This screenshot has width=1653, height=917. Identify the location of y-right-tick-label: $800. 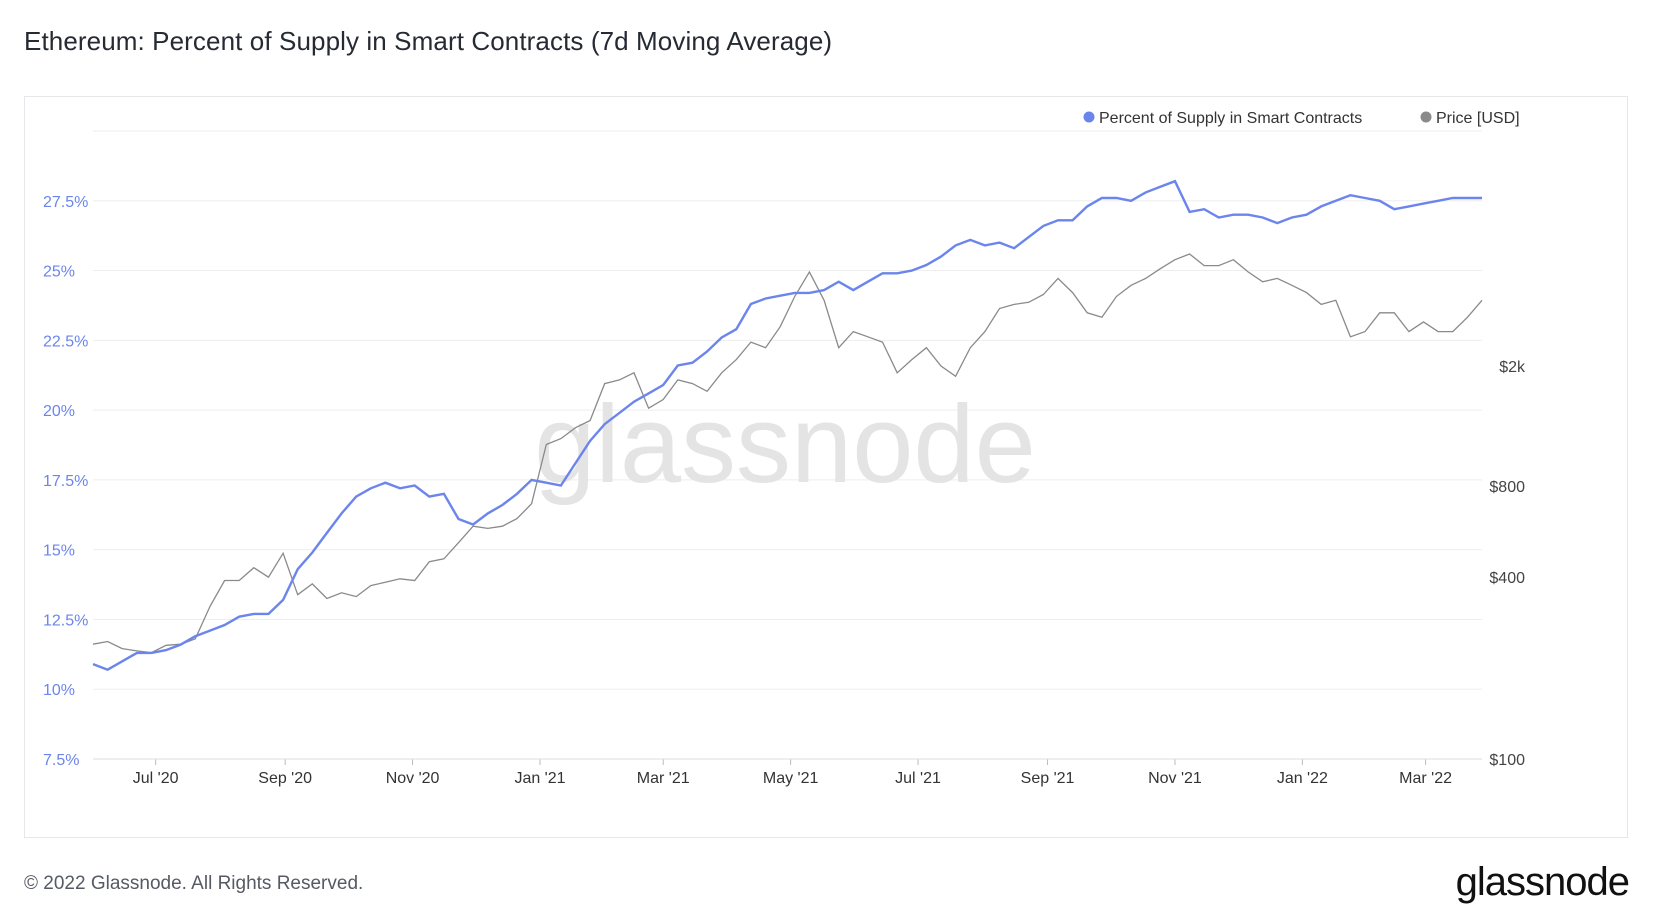
(1507, 487).